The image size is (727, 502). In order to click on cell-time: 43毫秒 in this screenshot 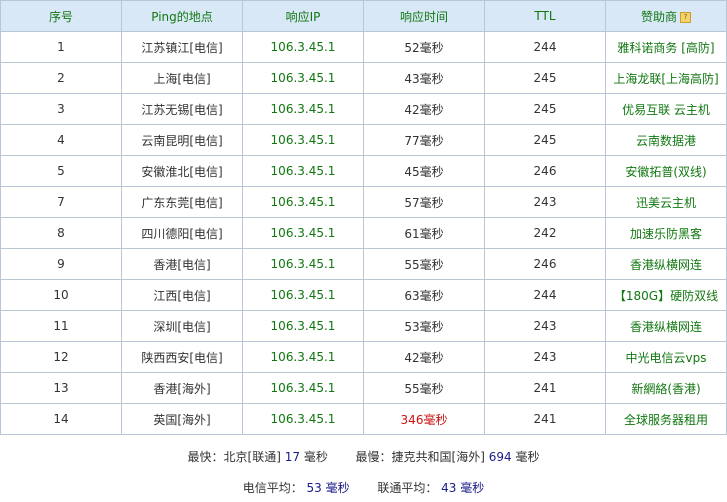, I will do `click(424, 78)`.